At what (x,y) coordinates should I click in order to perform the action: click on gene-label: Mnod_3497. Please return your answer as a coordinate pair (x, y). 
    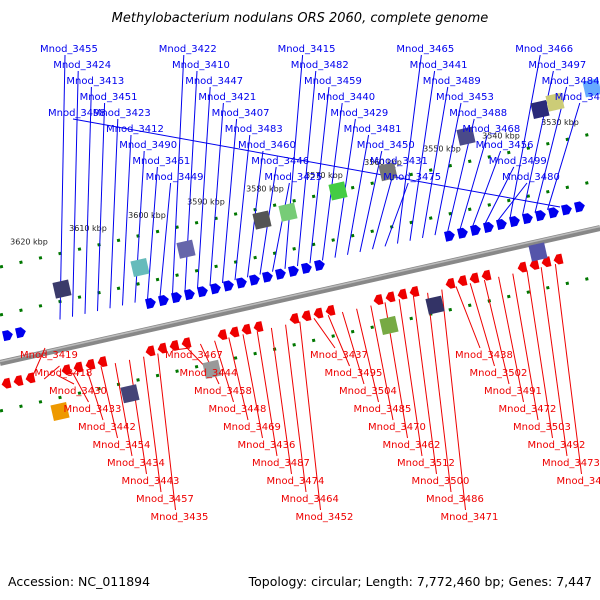
    Looking at the image, I should click on (557, 65).